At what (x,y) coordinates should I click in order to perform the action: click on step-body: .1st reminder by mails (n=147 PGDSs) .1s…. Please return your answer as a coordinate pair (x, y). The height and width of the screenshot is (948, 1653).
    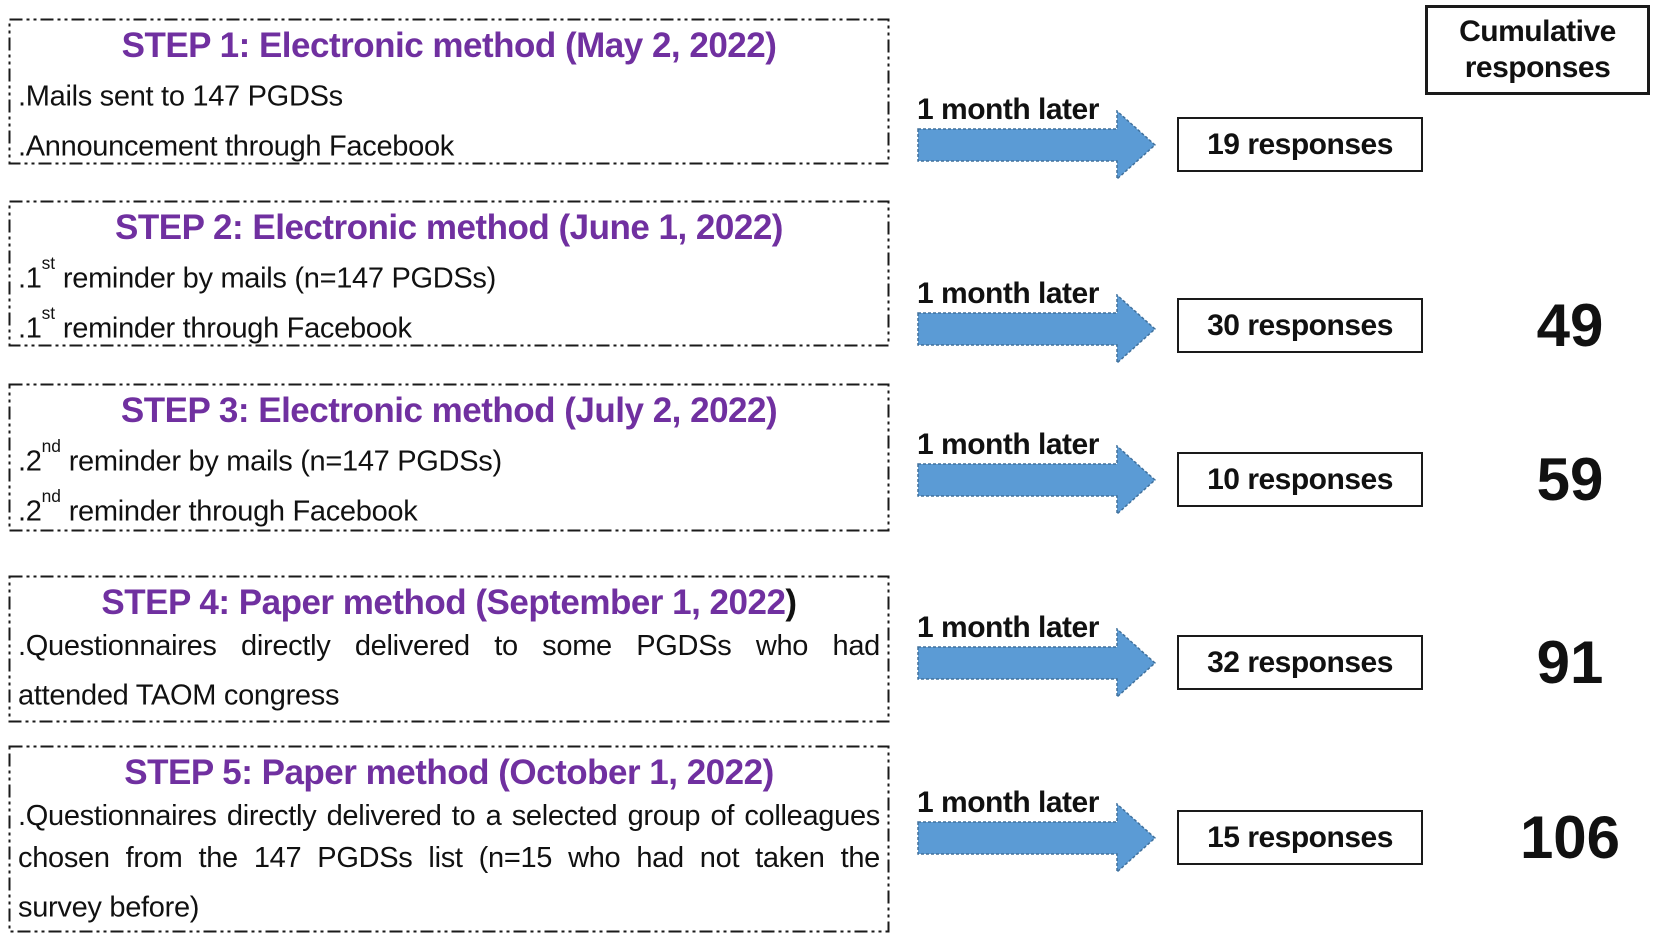
    Looking at the image, I should click on (449, 299).